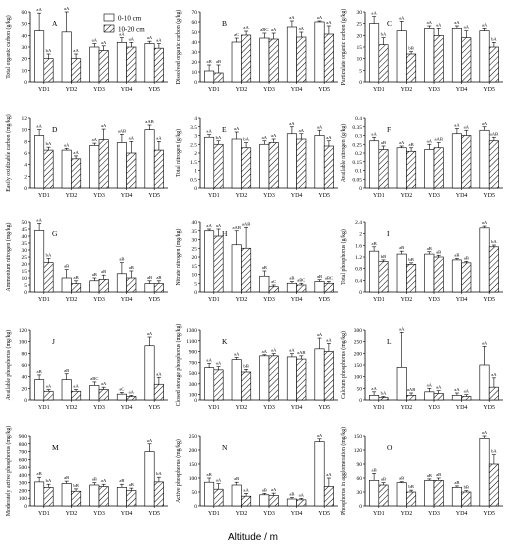 The width and height of the screenshot is (506, 550). Describe the element at coordinates (55, 129) in the screenshot. I see `panel-letter: D` at that location.